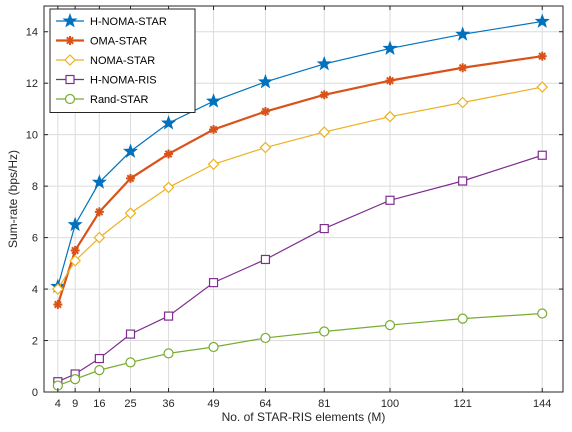 Image resolution: width=572 pixels, height=432 pixels. Describe the element at coordinates (35, 290) in the screenshot. I see `y-tick-label: 4` at that location.